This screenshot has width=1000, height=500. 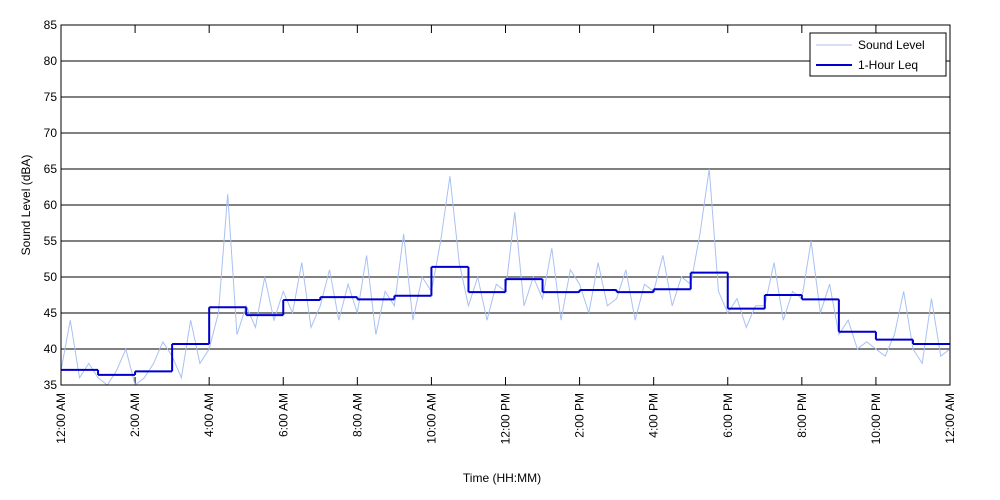 What do you see at coordinates (51, 61) in the screenshot?
I see `y-tick-label: 80` at bounding box center [51, 61].